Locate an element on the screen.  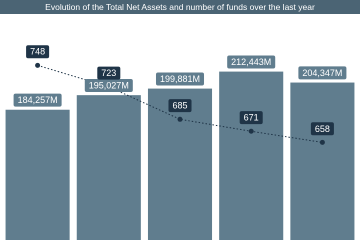
data-label: 204,347M is located at coordinates (322, 73).